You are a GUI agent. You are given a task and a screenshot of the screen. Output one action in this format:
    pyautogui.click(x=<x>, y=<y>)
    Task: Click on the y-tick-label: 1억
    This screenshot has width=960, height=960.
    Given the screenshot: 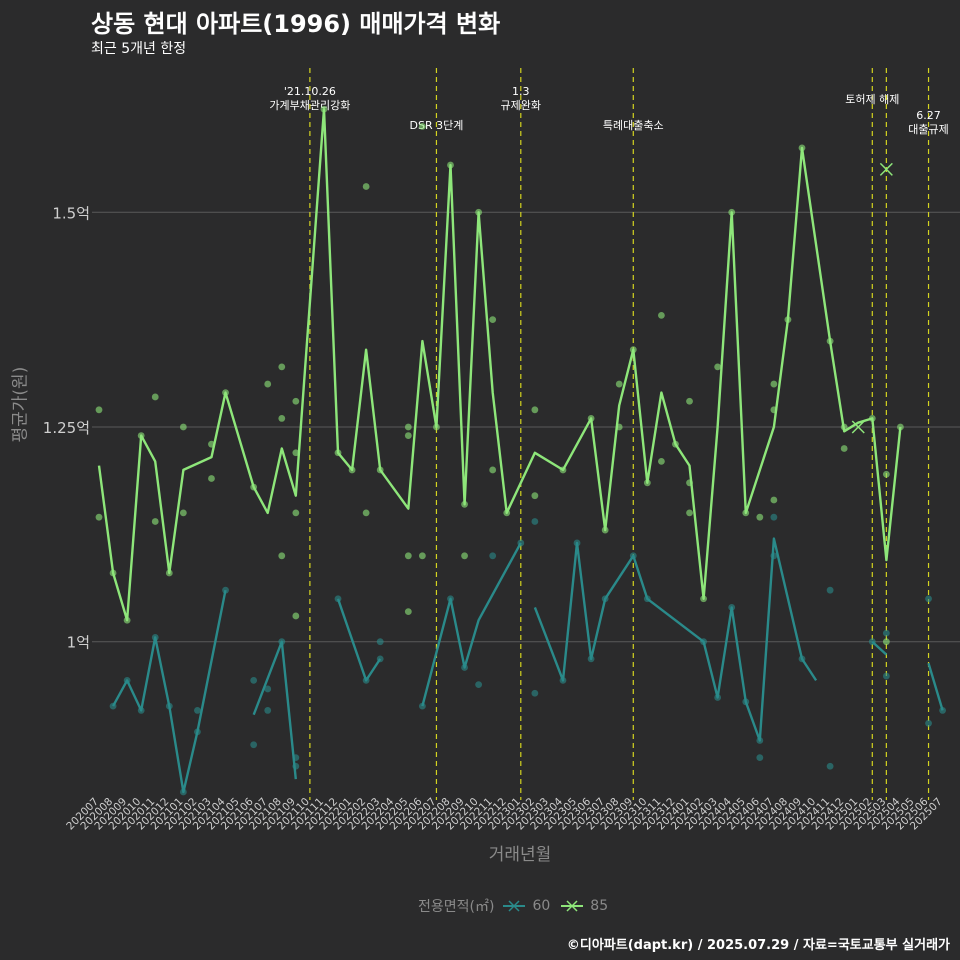 What is the action you would take?
    pyautogui.click(x=78, y=643)
    